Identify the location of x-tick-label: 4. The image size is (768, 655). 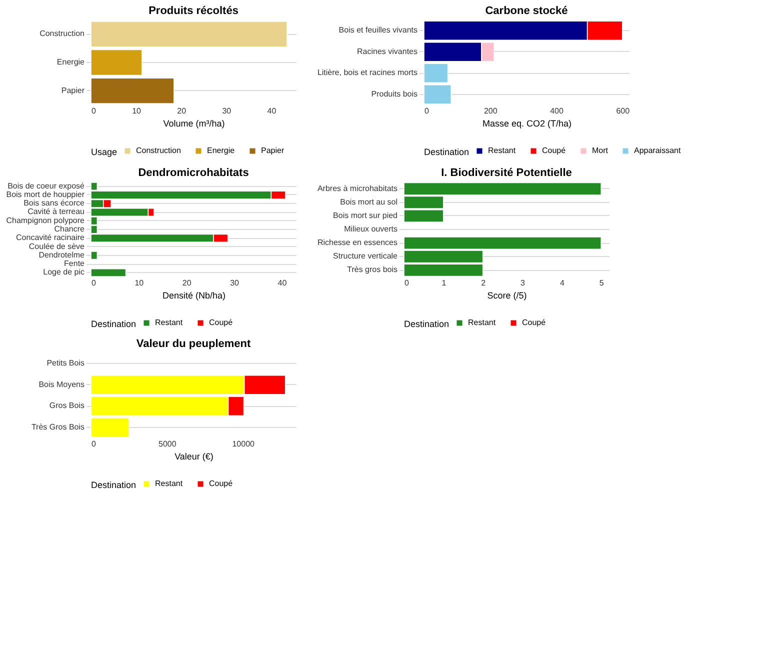
(562, 283).